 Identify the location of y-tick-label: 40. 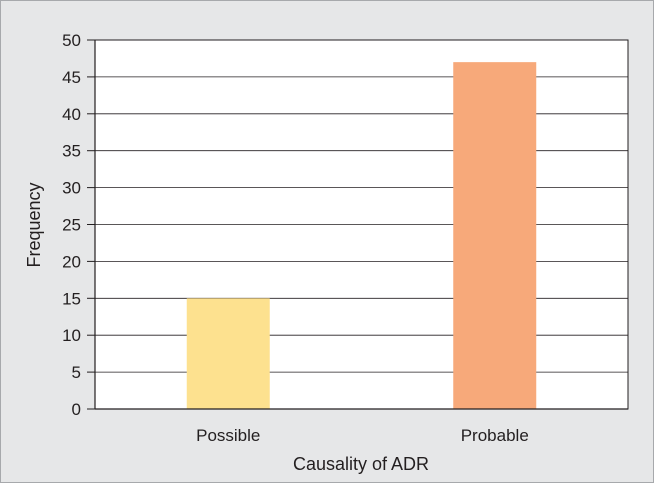
(71, 114).